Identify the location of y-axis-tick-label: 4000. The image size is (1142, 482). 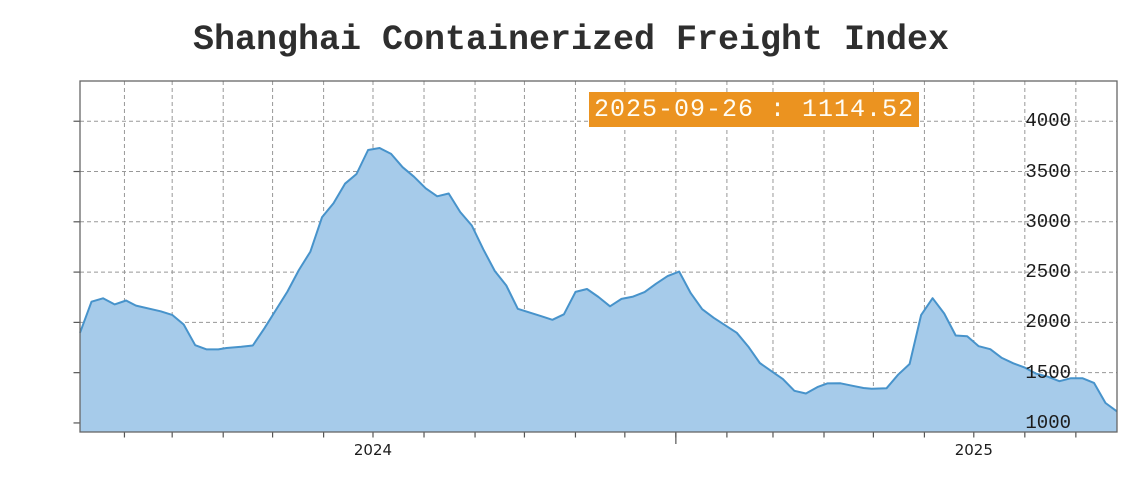
(1048, 121).